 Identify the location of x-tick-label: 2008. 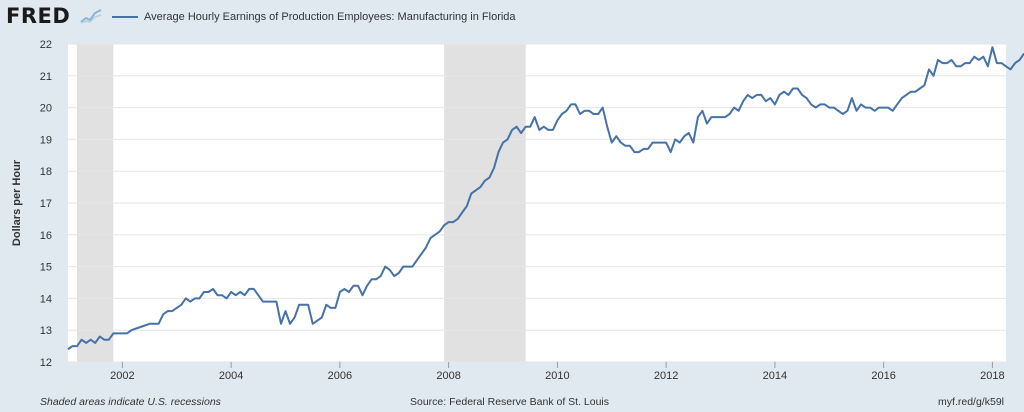
(448, 376).